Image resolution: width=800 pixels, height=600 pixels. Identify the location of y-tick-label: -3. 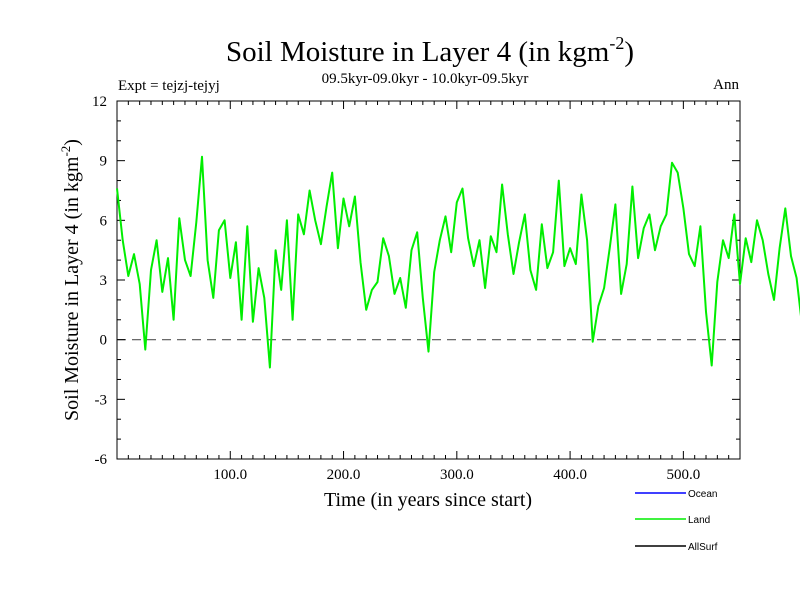
(101, 400).